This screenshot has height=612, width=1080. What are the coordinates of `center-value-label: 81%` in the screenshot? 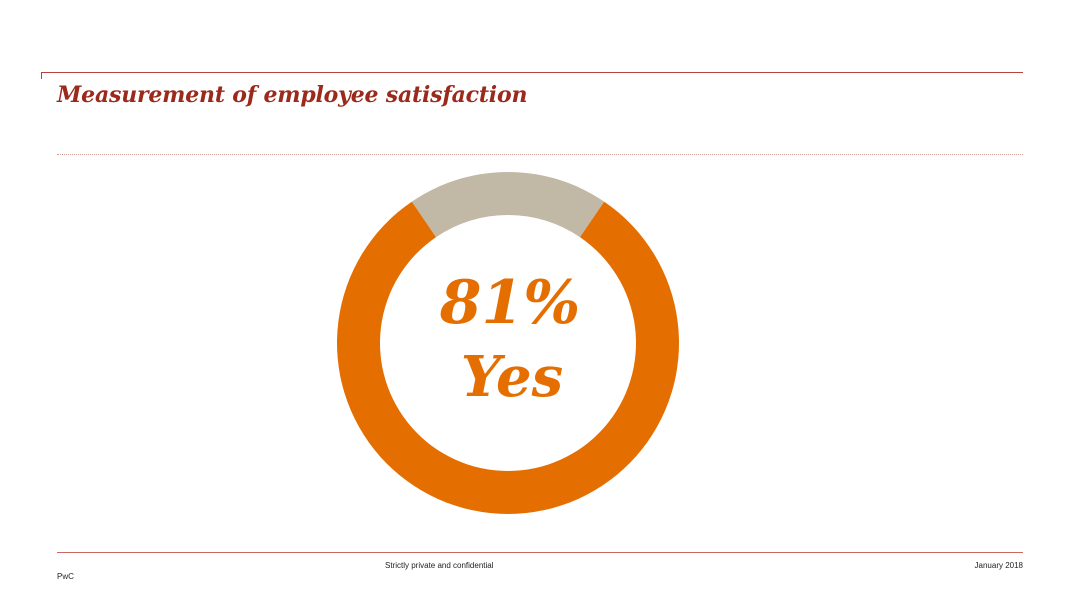 It's located at (510, 303).